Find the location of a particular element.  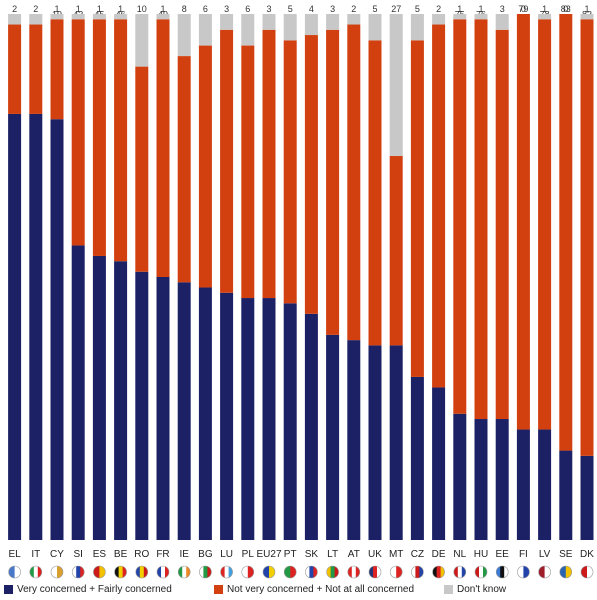

category-label: PL is located at coordinates (248, 554).